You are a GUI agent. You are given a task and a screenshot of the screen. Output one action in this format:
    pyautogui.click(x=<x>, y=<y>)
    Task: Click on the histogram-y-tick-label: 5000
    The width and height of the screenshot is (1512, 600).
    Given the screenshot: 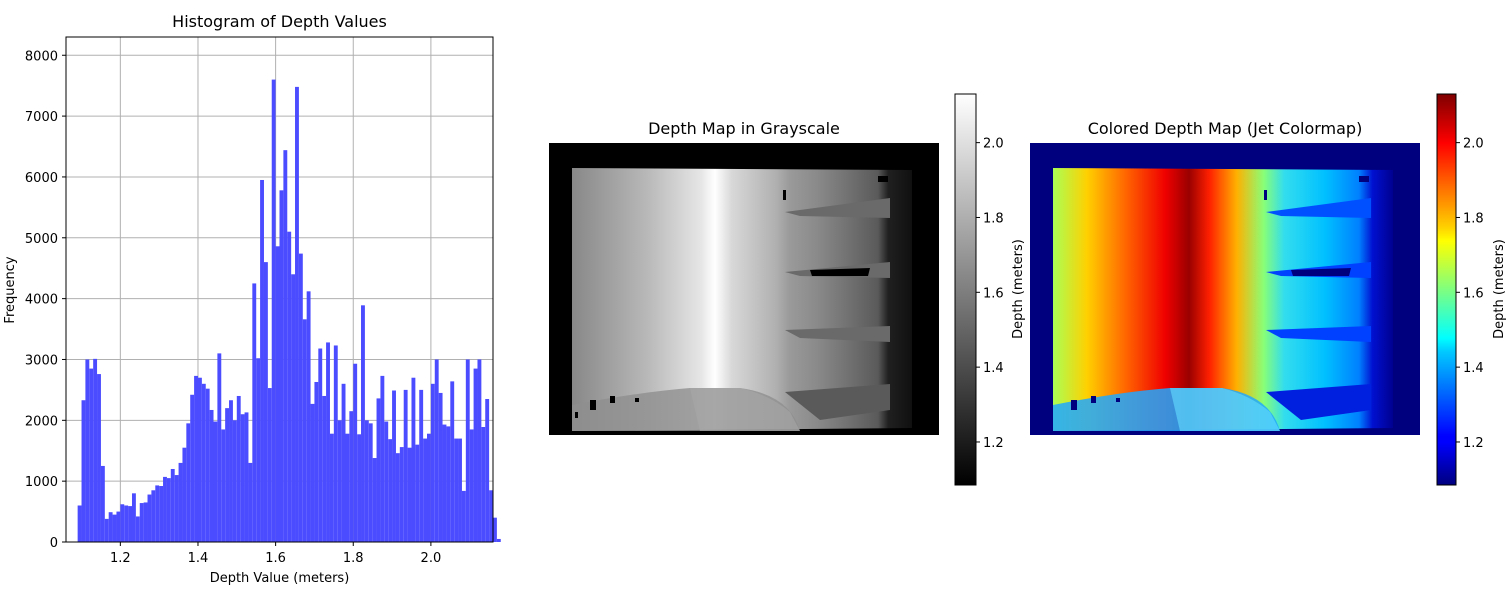 What is the action you would take?
    pyautogui.click(x=41, y=239)
    